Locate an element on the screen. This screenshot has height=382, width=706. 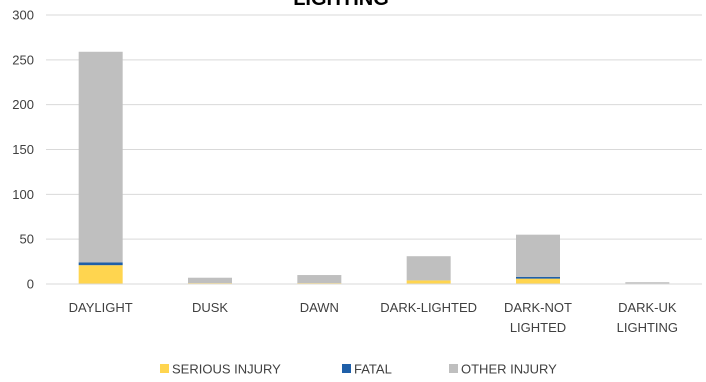
y-tick-label: 200 is located at coordinates (23, 104).